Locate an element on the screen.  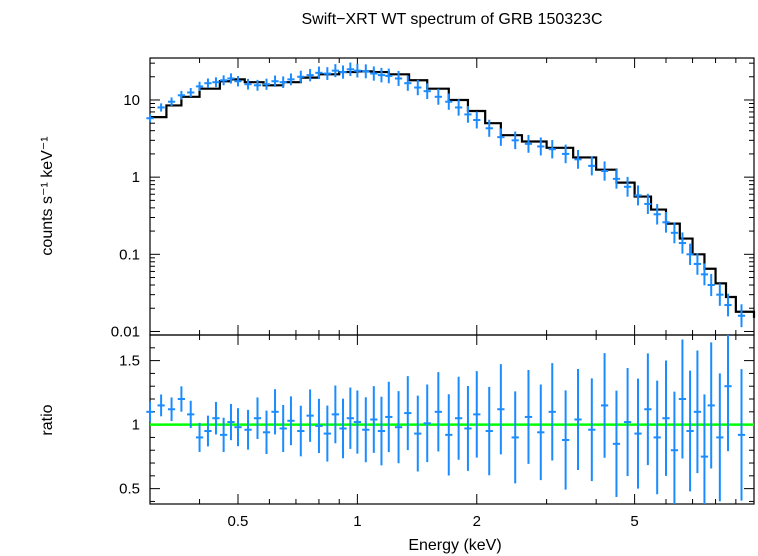
x-axis-label: Energy (keV) is located at coordinates (454, 545).